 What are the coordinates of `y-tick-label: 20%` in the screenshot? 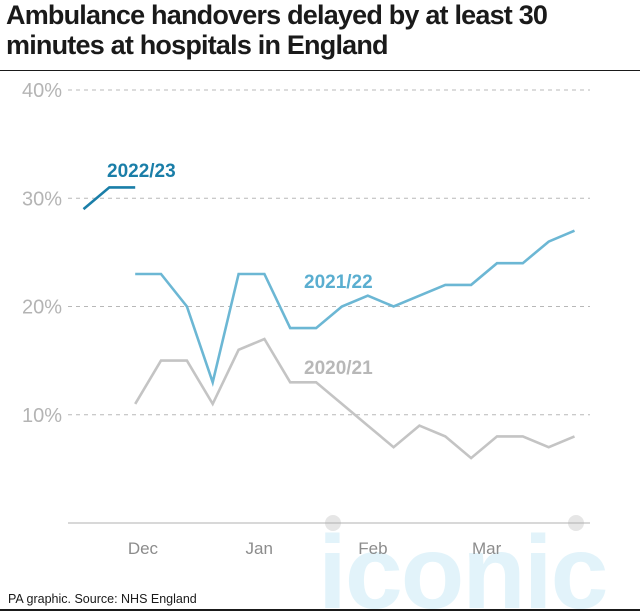 It's located at (42, 308).